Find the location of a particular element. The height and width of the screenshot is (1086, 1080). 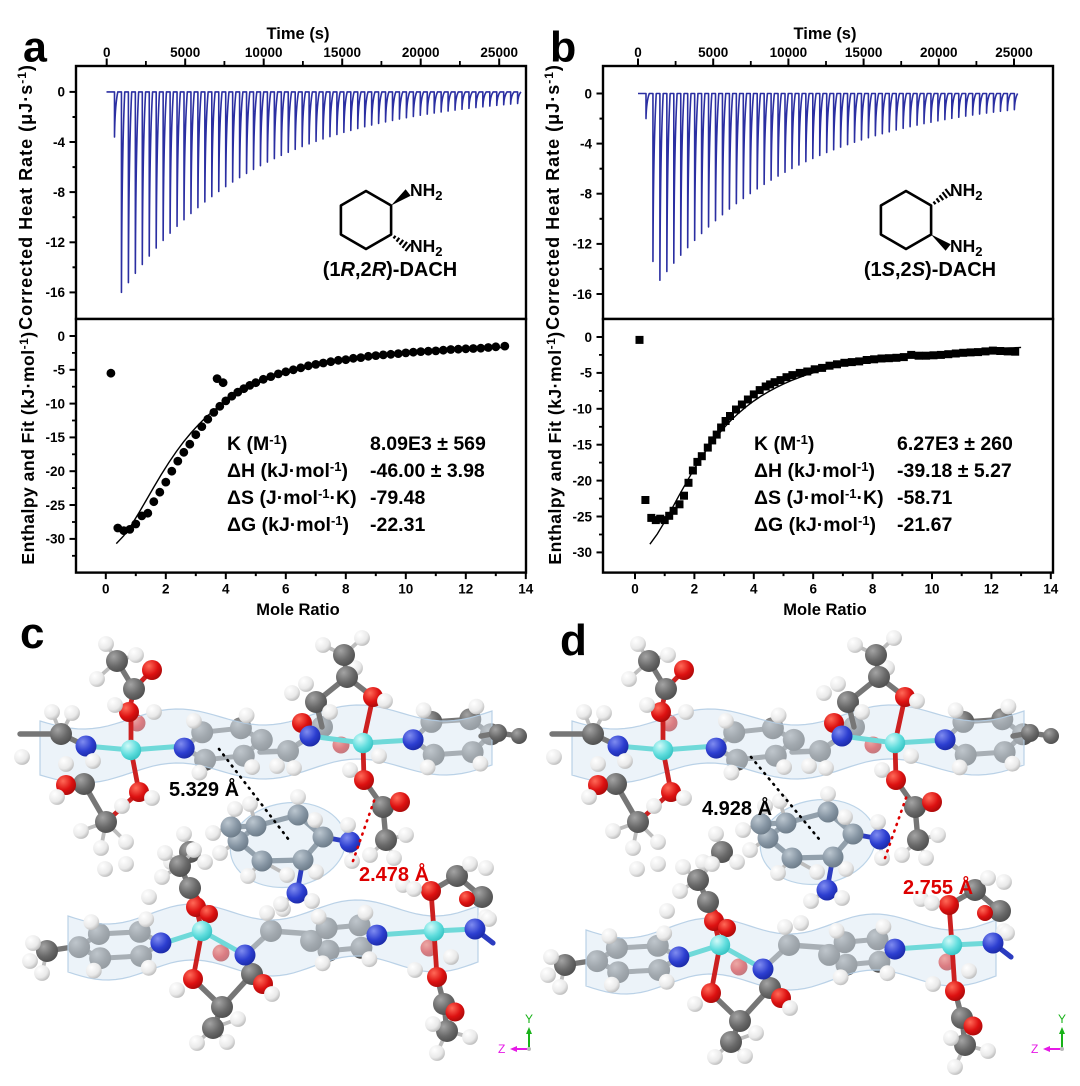

svg-text: d is located at coordinates (573, 640).